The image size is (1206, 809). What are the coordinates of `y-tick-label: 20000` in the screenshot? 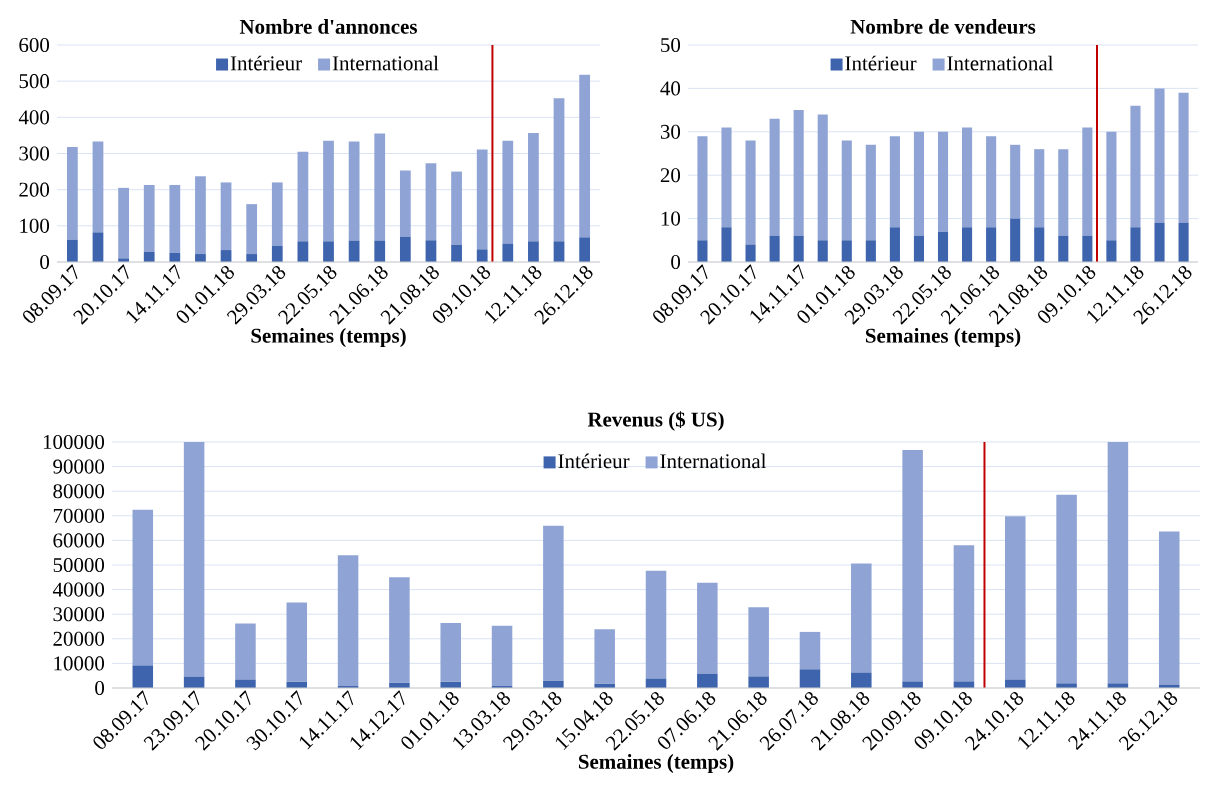 It's located at (79, 638).